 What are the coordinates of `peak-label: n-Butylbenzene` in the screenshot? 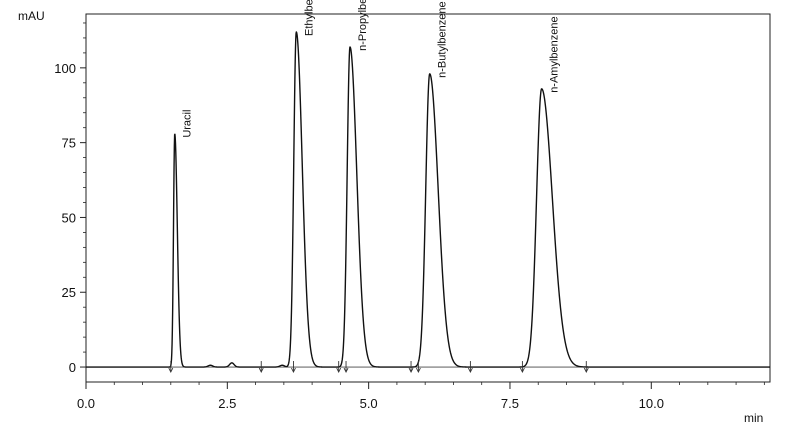 It's located at (443, 39).